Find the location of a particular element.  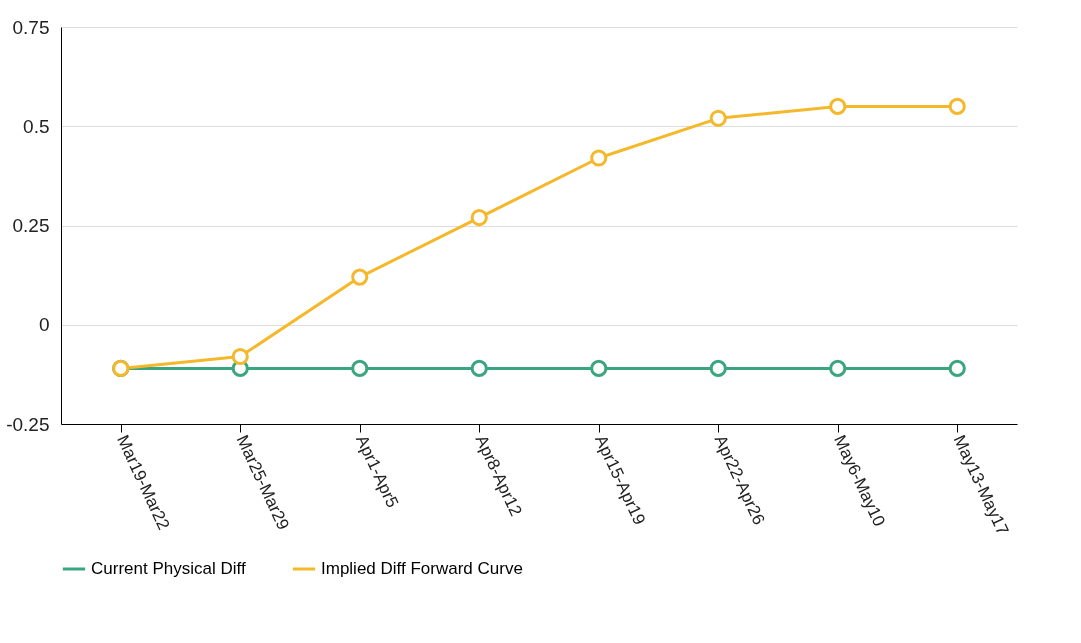

y-tick-label: 0.25 is located at coordinates (31, 225).